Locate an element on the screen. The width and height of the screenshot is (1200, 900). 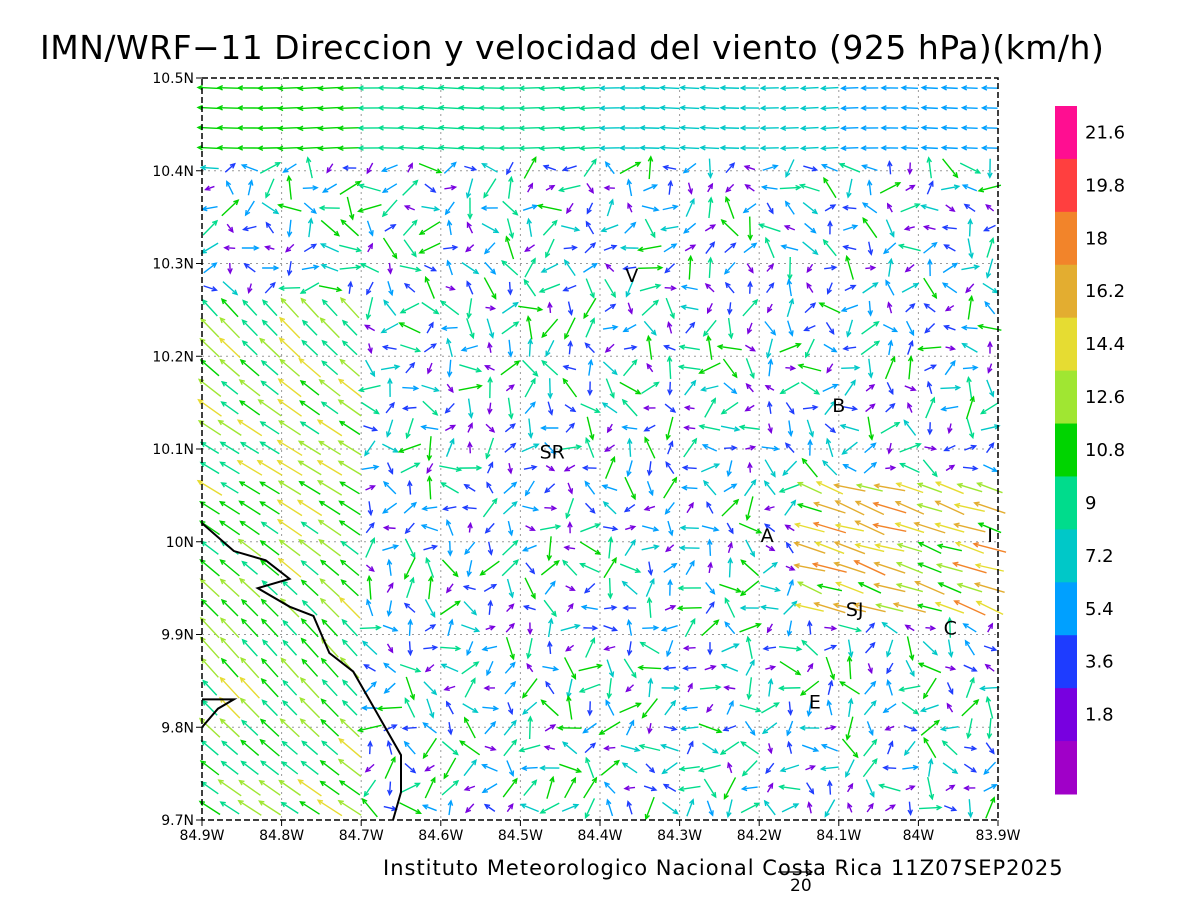
city-label: I is located at coordinates (990, 536).